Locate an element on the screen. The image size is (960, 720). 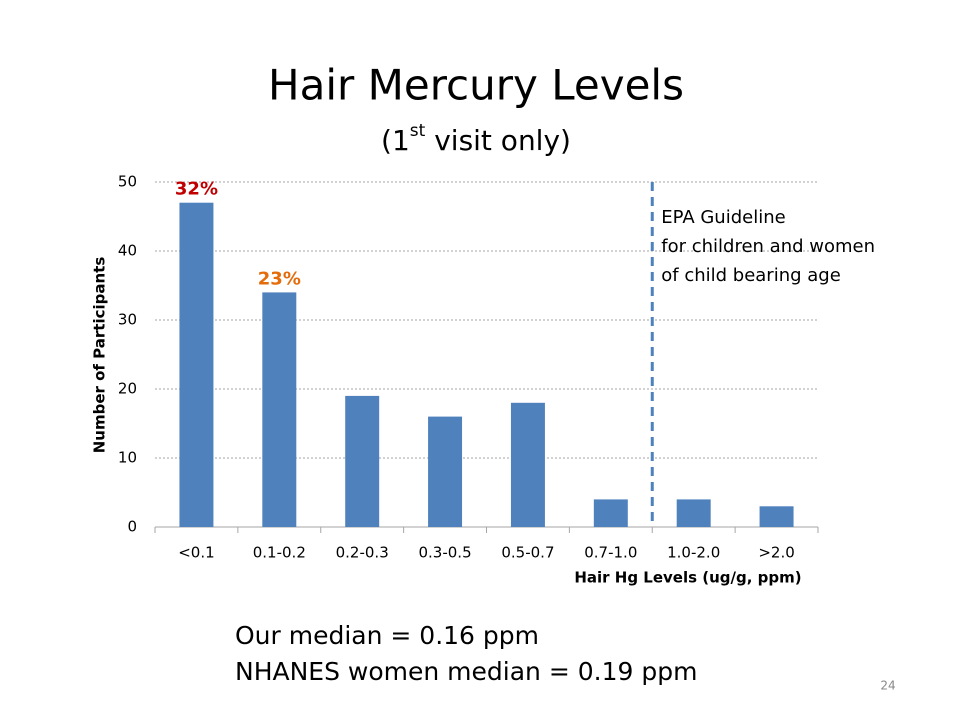
subtitle-text: visit only) is located at coordinates (498, 140).